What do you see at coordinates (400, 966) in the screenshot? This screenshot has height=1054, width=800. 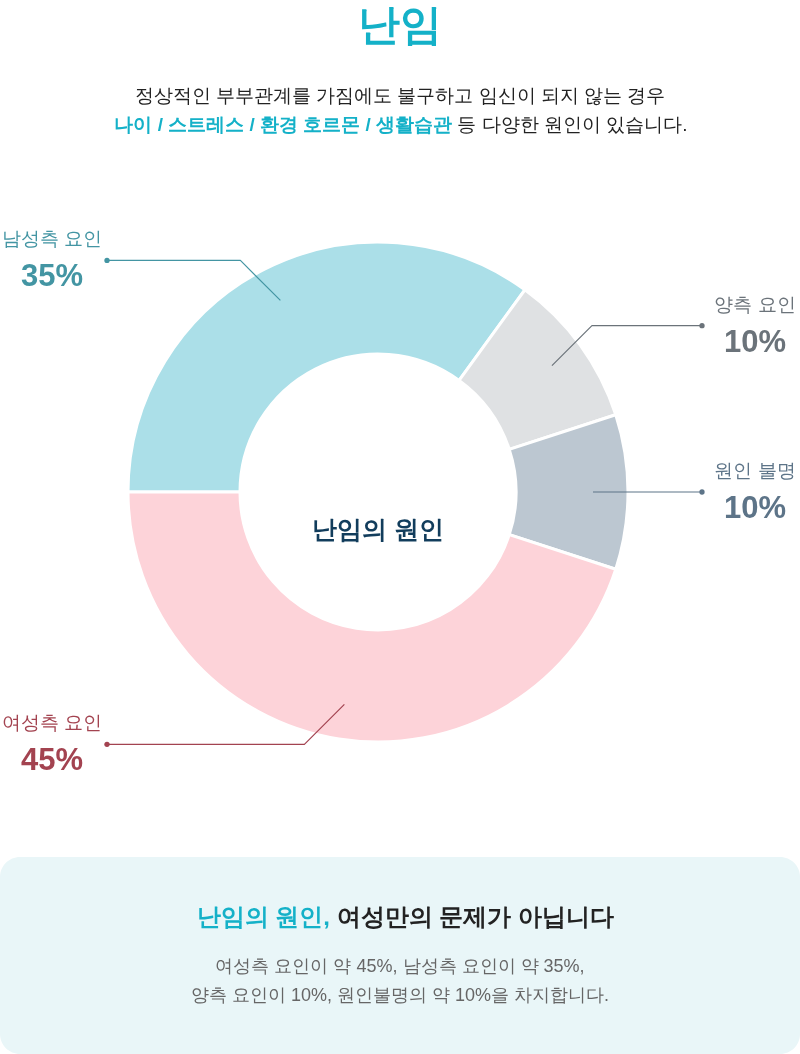 I see `text: 여성측 요인이 약 45%, 남성측 요인이 약 35%,` at bounding box center [400, 966].